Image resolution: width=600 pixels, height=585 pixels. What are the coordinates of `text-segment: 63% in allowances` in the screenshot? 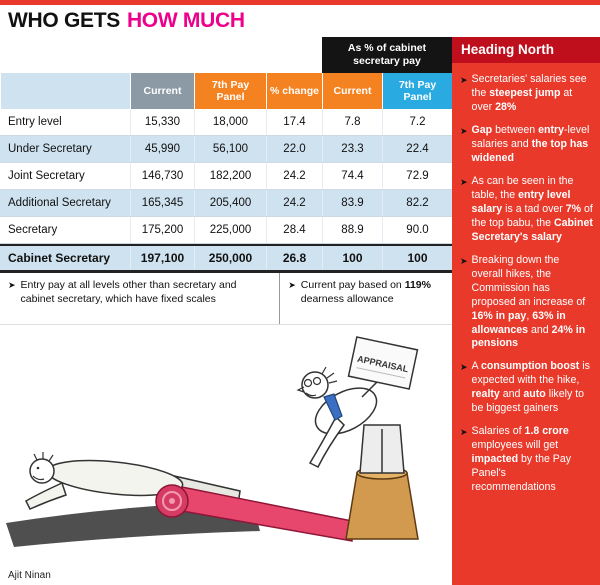 It's located at (518, 322).